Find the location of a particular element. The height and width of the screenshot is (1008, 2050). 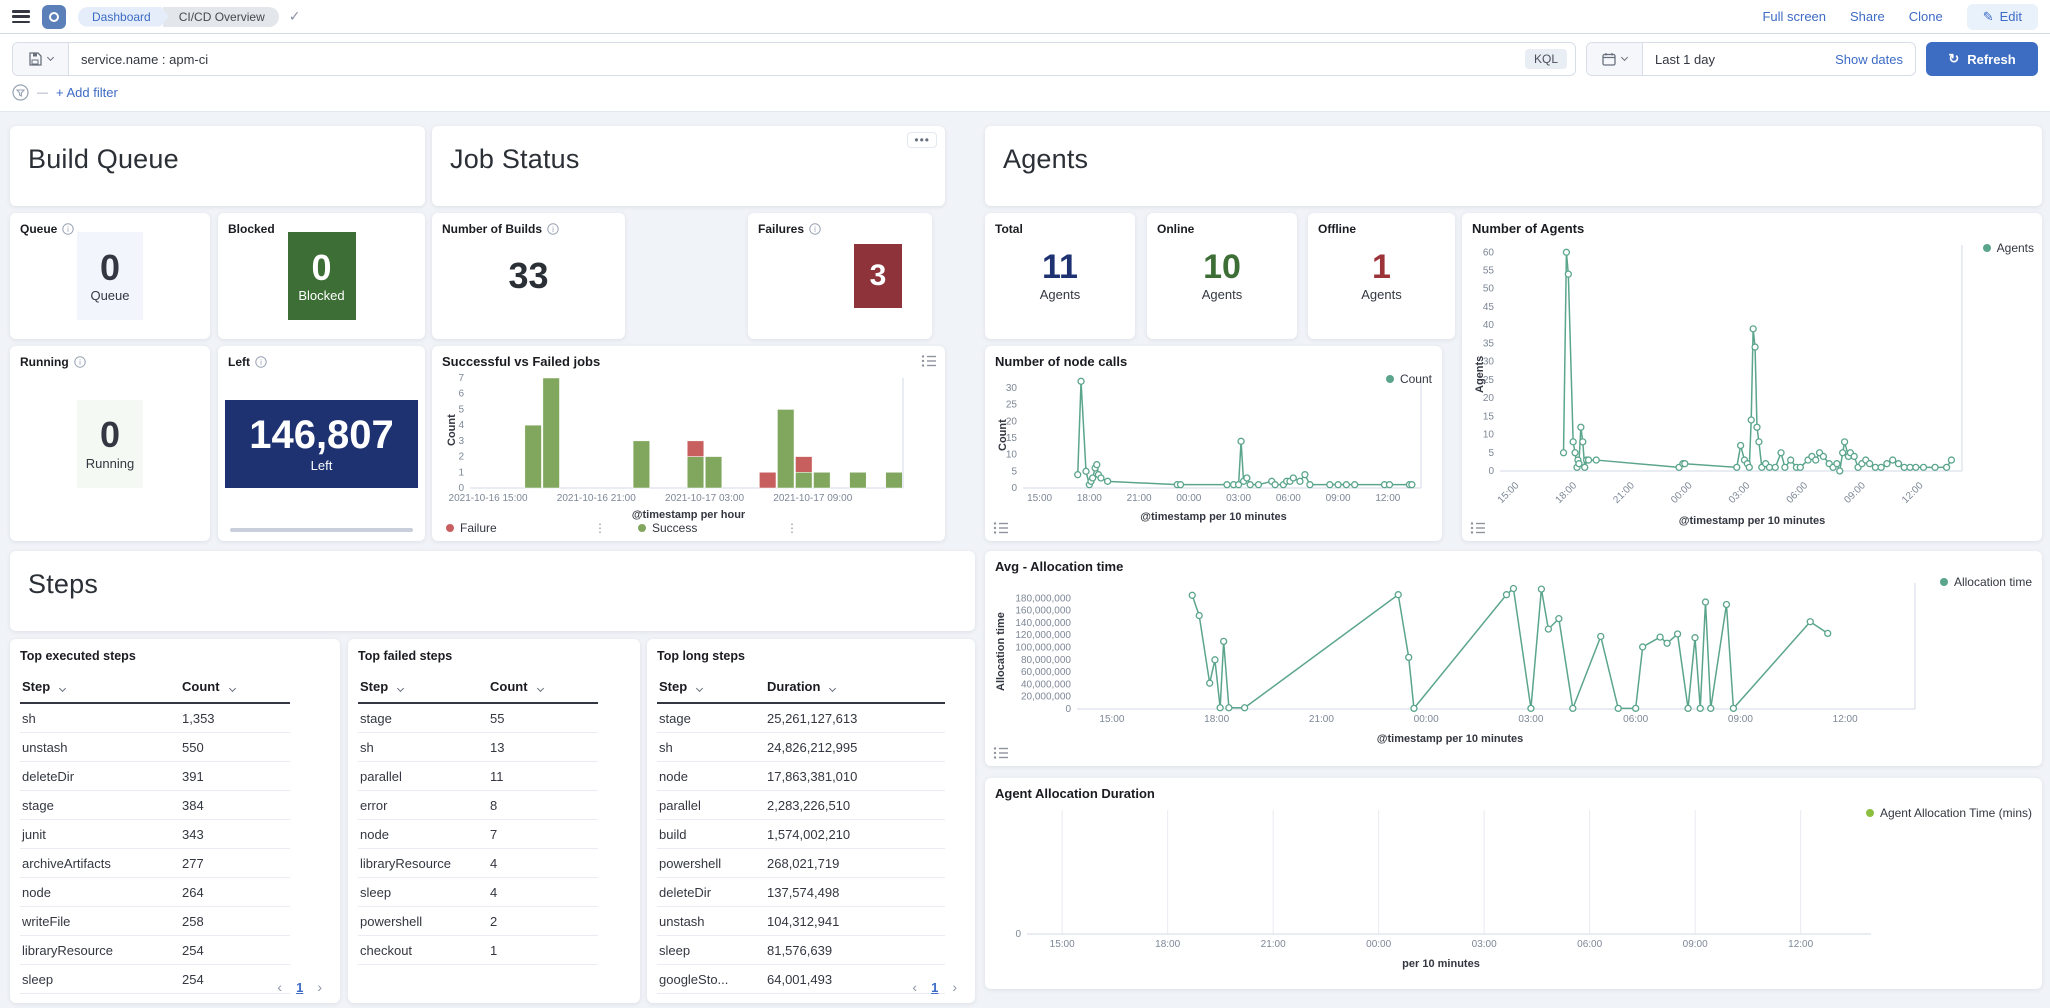

refresh-button: ↻ Refresh is located at coordinates (1982, 59).